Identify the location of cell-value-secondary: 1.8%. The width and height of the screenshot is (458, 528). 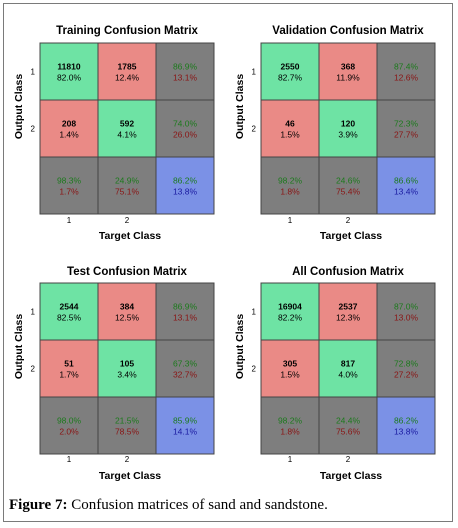
(290, 432).